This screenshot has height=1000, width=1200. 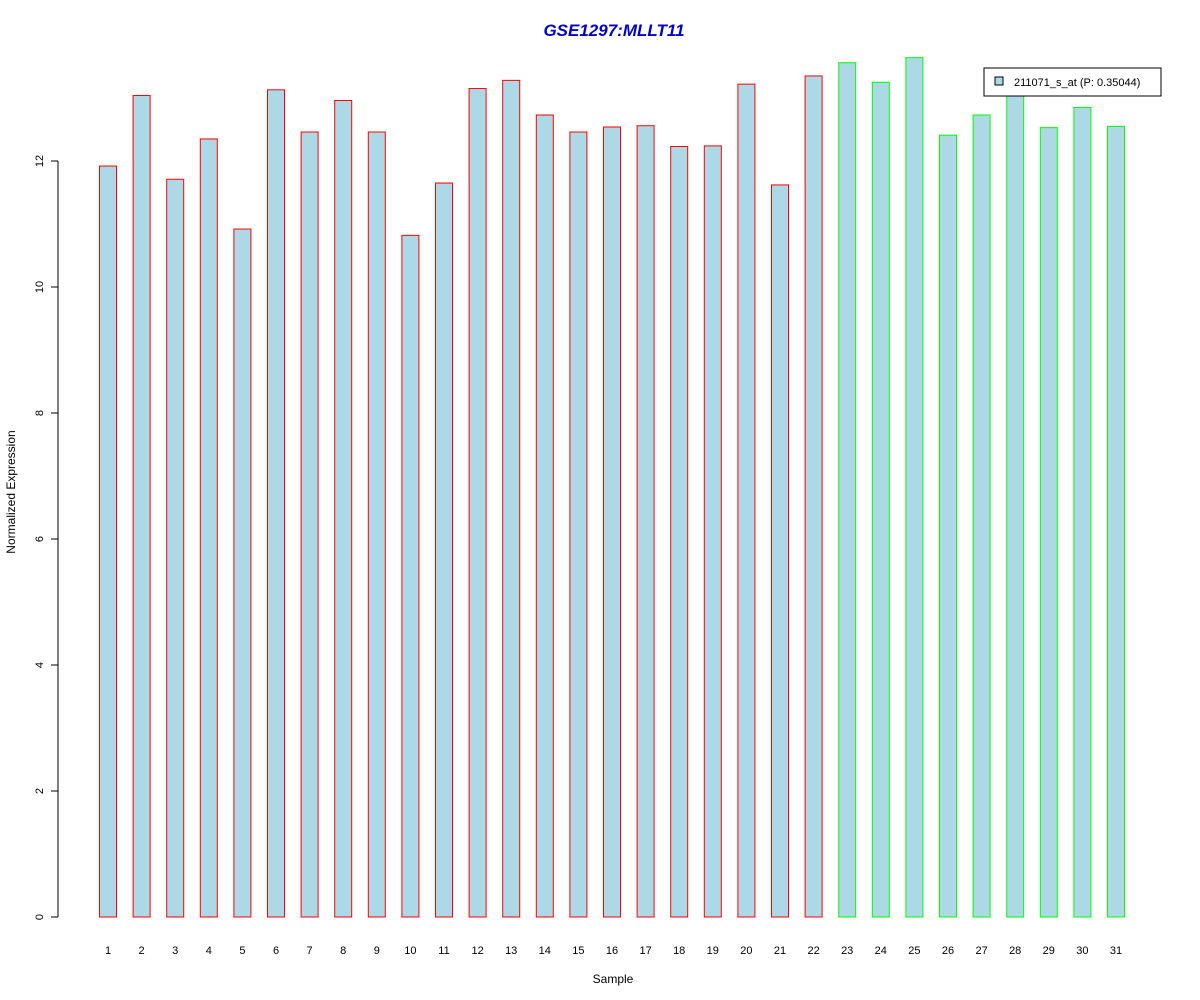 What do you see at coordinates (40, 287) in the screenshot?
I see `y-tick-label: 10` at bounding box center [40, 287].